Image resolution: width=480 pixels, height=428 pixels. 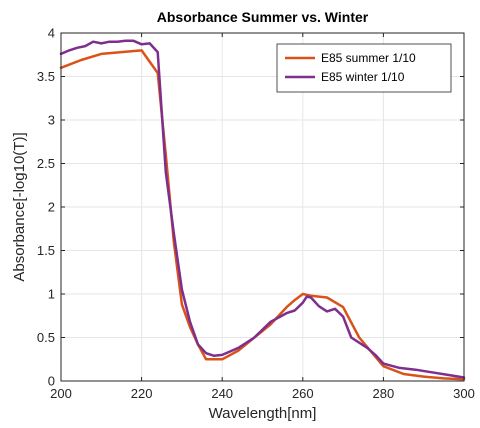 What do you see at coordinates (51, 120) in the screenshot?
I see `y-tick-label: 3` at bounding box center [51, 120].